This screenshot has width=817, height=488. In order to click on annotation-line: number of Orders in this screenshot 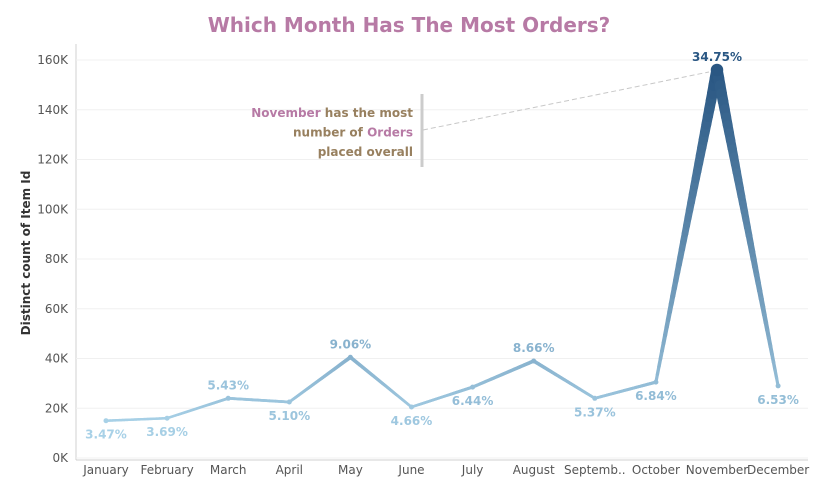, I will do `click(353, 133)`.